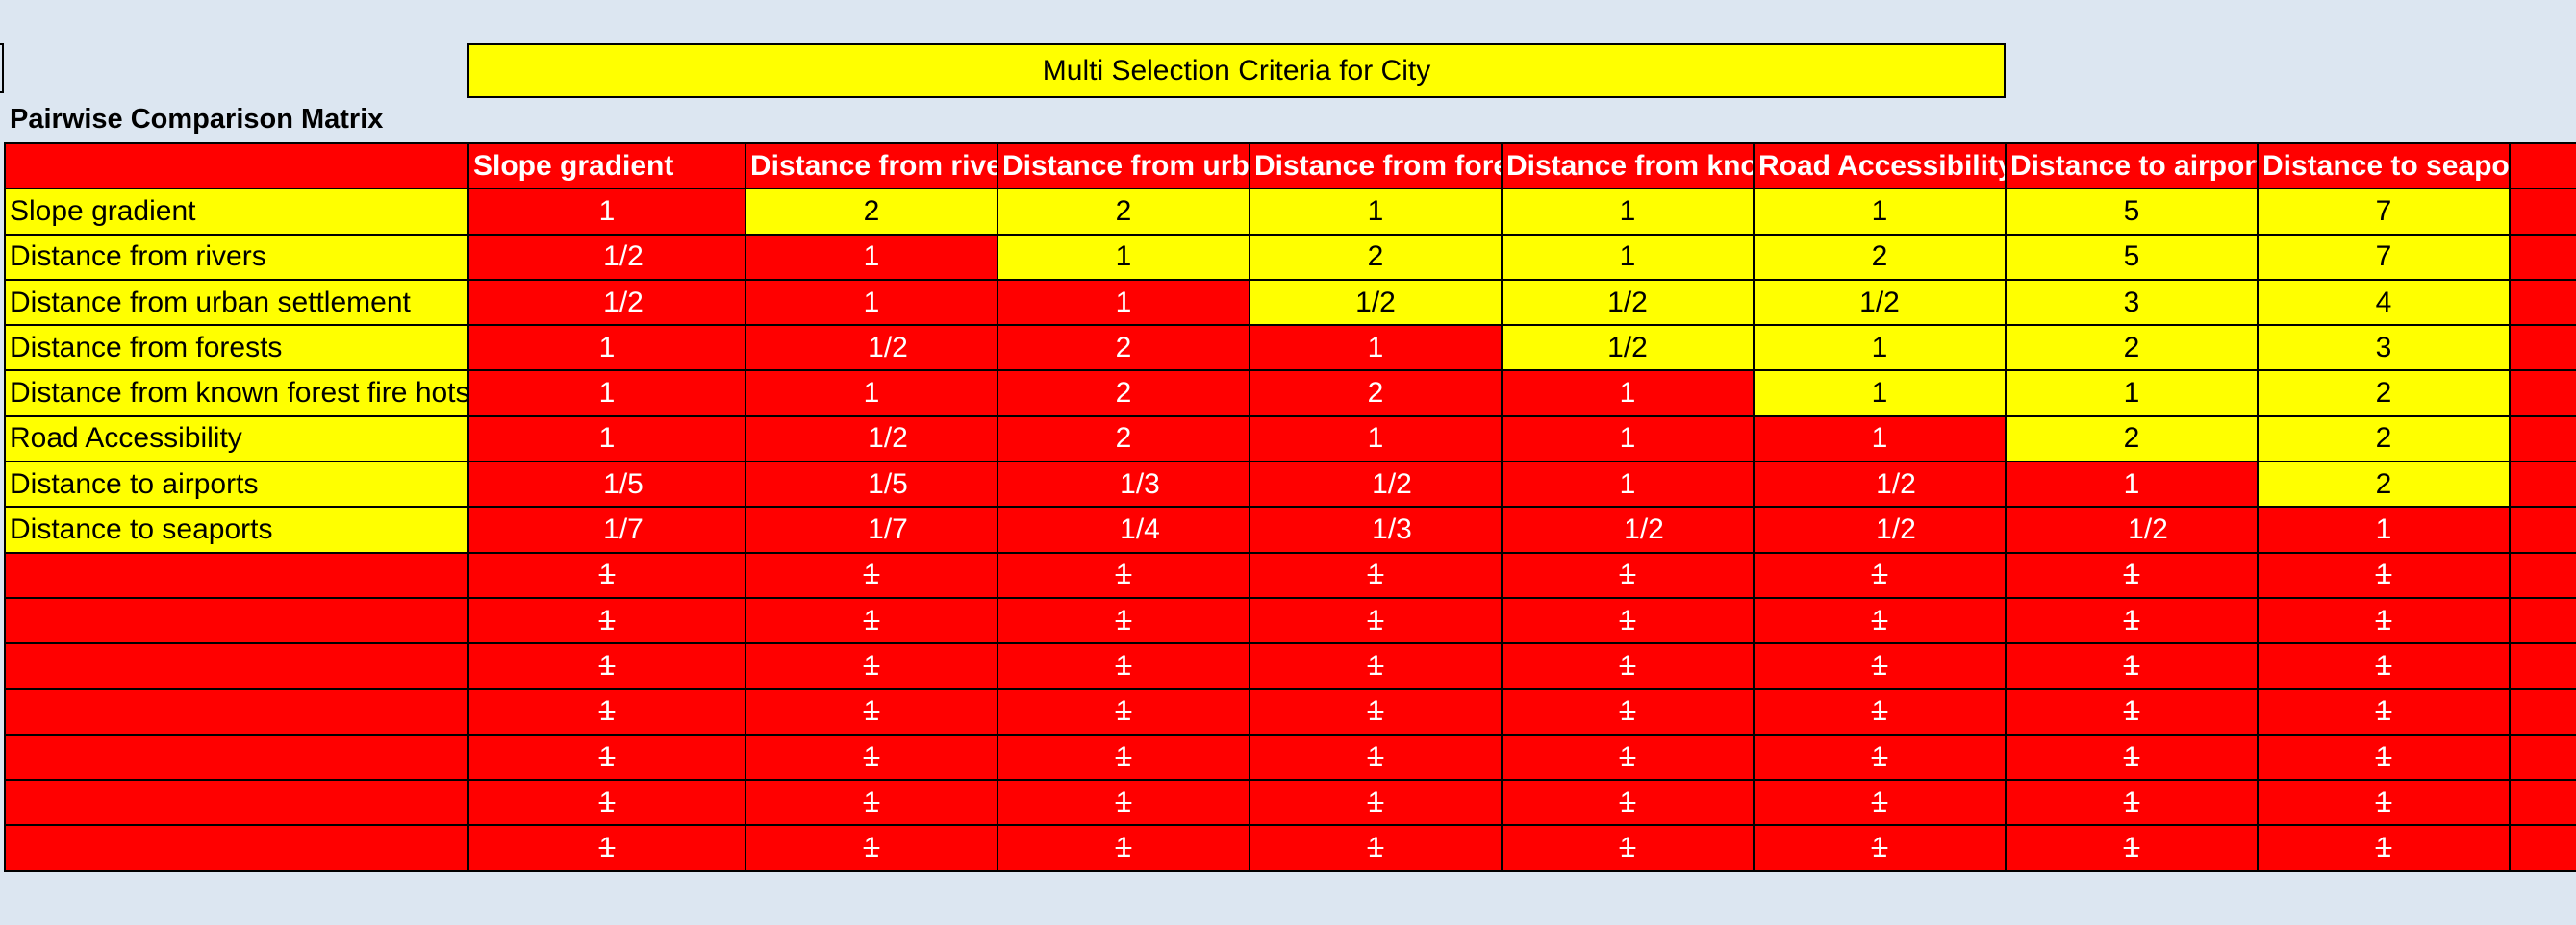  What do you see at coordinates (1629, 167) in the screenshot?
I see `column-header: Distance from known forest fire hotspots` at bounding box center [1629, 167].